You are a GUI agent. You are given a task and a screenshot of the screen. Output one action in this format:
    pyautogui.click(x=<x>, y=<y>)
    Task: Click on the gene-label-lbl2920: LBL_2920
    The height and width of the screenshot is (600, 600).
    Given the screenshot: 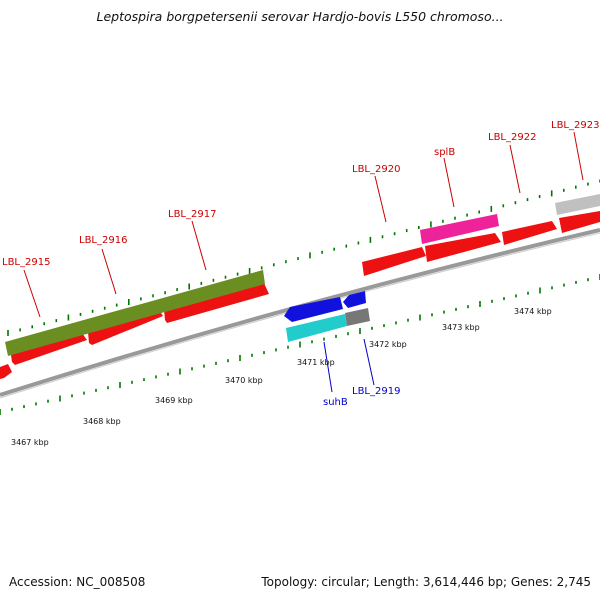 What is the action you would take?
    pyautogui.click(x=376, y=169)
    